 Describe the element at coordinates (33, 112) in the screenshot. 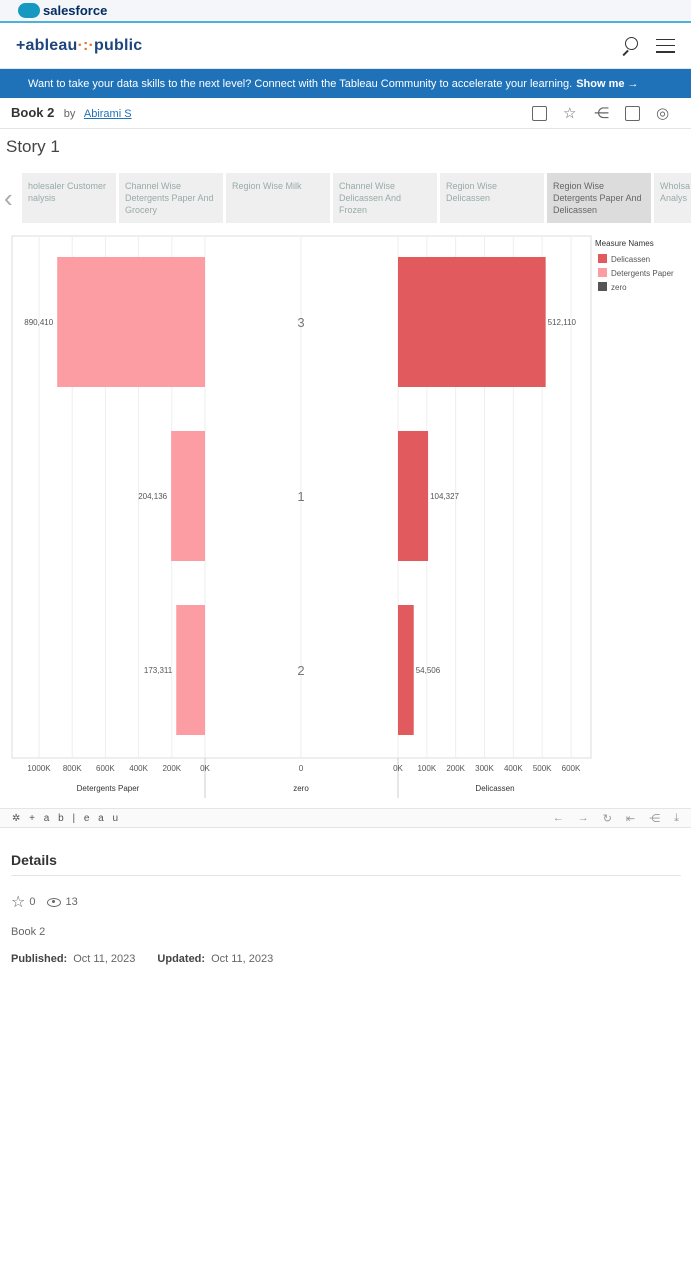

I see `book-title: Book 2` at that location.